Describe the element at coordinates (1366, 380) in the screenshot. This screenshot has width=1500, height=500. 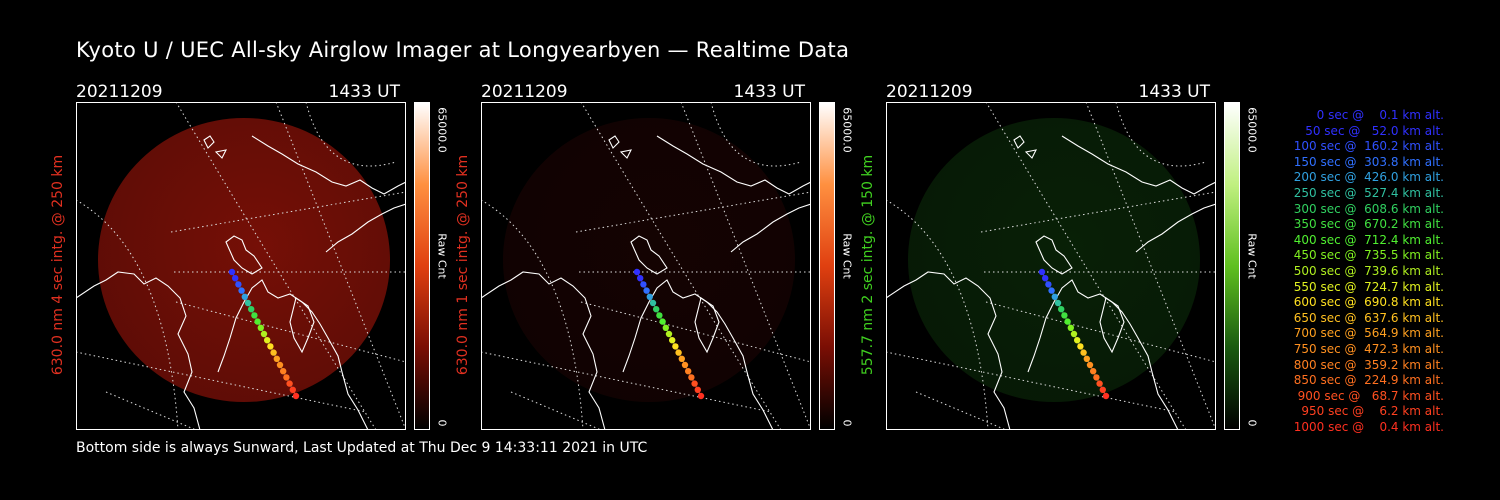
I see `legend-row: 850 sec @ 224.9 km alt.` at that location.